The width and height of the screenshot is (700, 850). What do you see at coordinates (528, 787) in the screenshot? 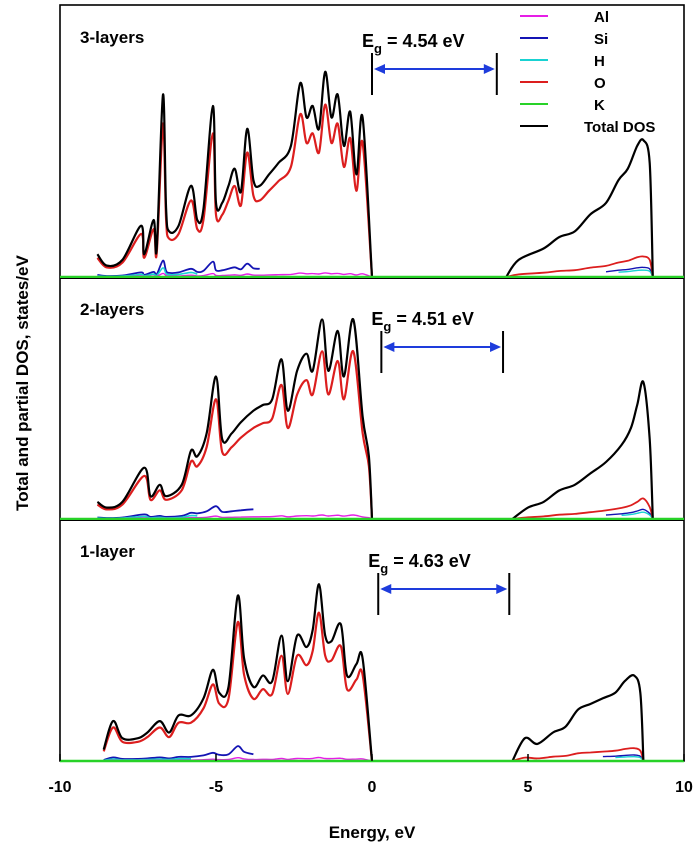
I see `x-tick-label: 5` at bounding box center [528, 787].